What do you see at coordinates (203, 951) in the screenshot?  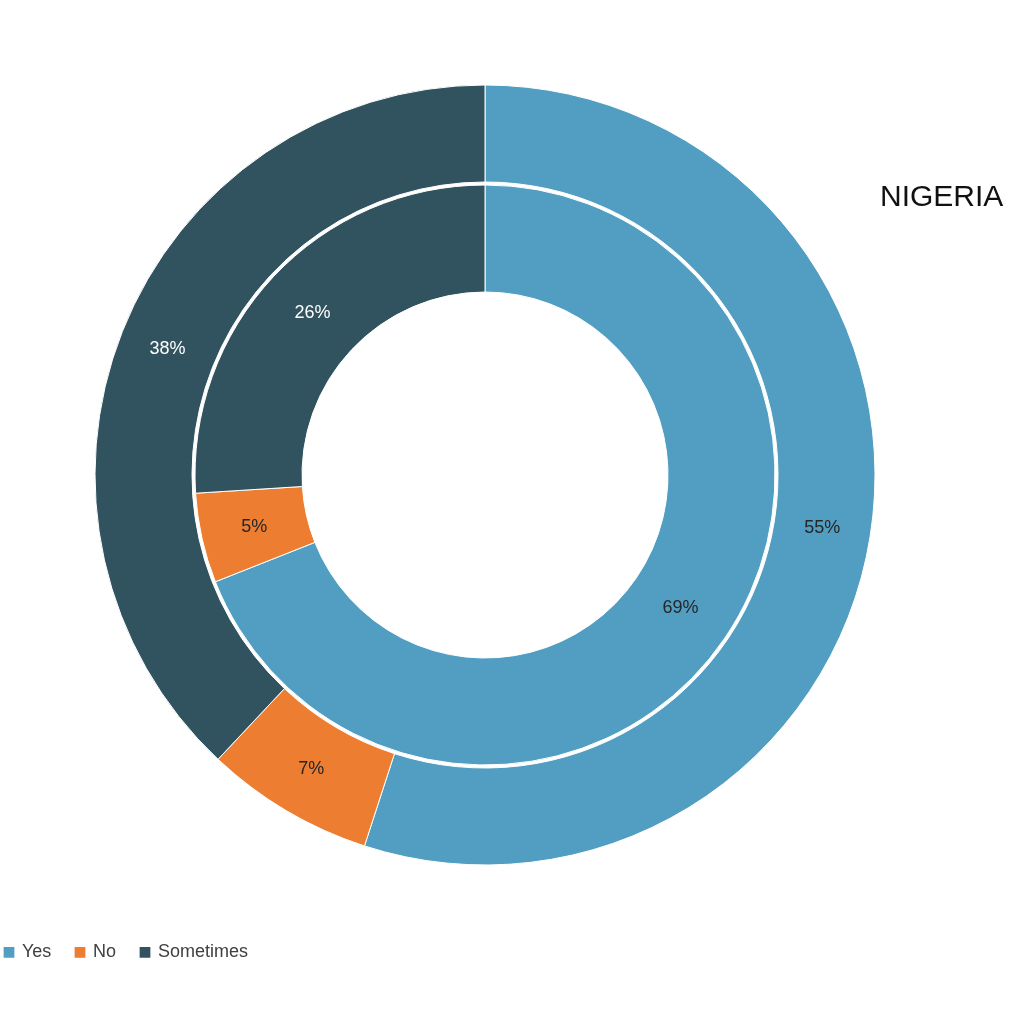 I see `legend-label: Sometimes` at bounding box center [203, 951].